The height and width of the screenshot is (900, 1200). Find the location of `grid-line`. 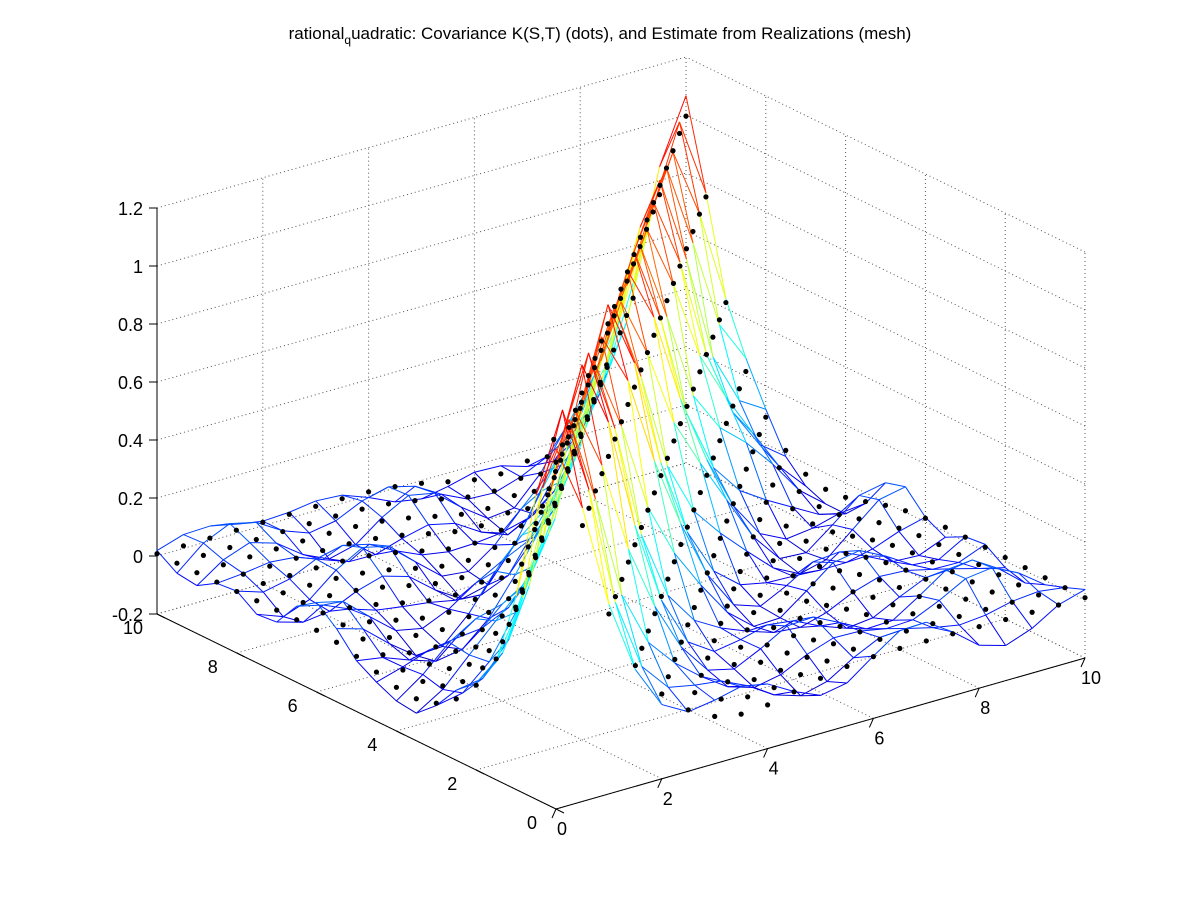

grid-line is located at coordinates (885, 386).